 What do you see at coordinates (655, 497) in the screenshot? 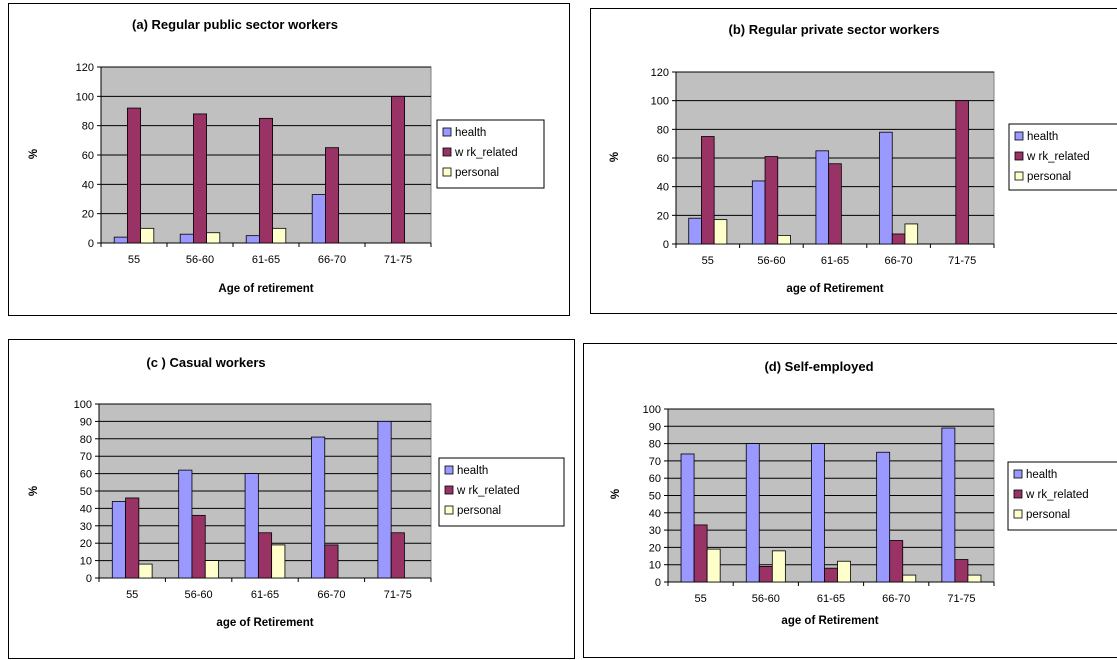
I see `y-tick-label: 50` at bounding box center [655, 497].